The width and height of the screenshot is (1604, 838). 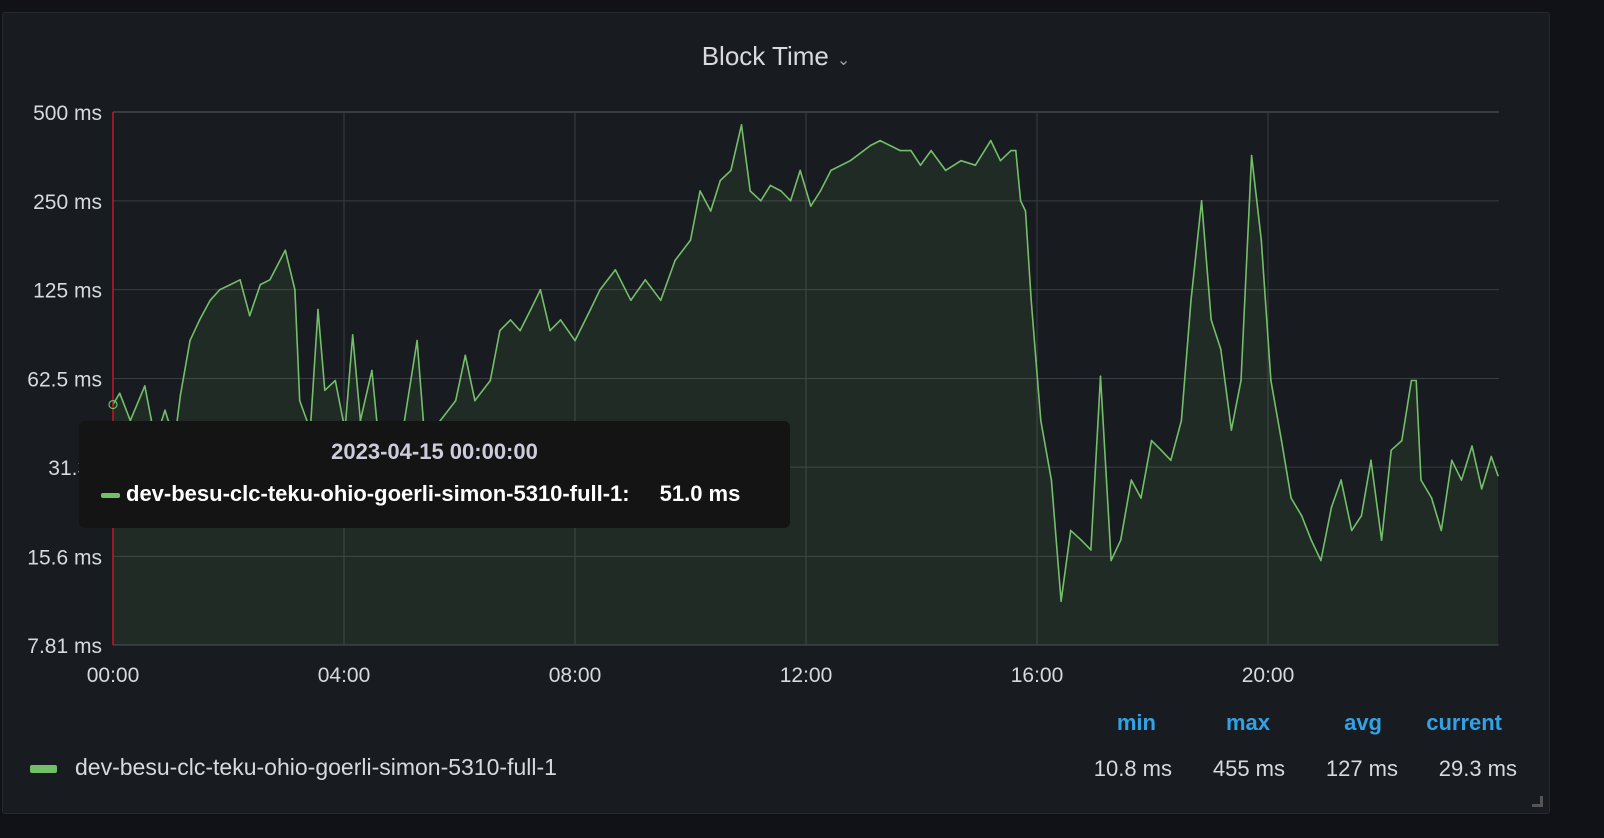 What do you see at coordinates (43, 768) in the screenshot?
I see `legend-color-swatch` at bounding box center [43, 768].